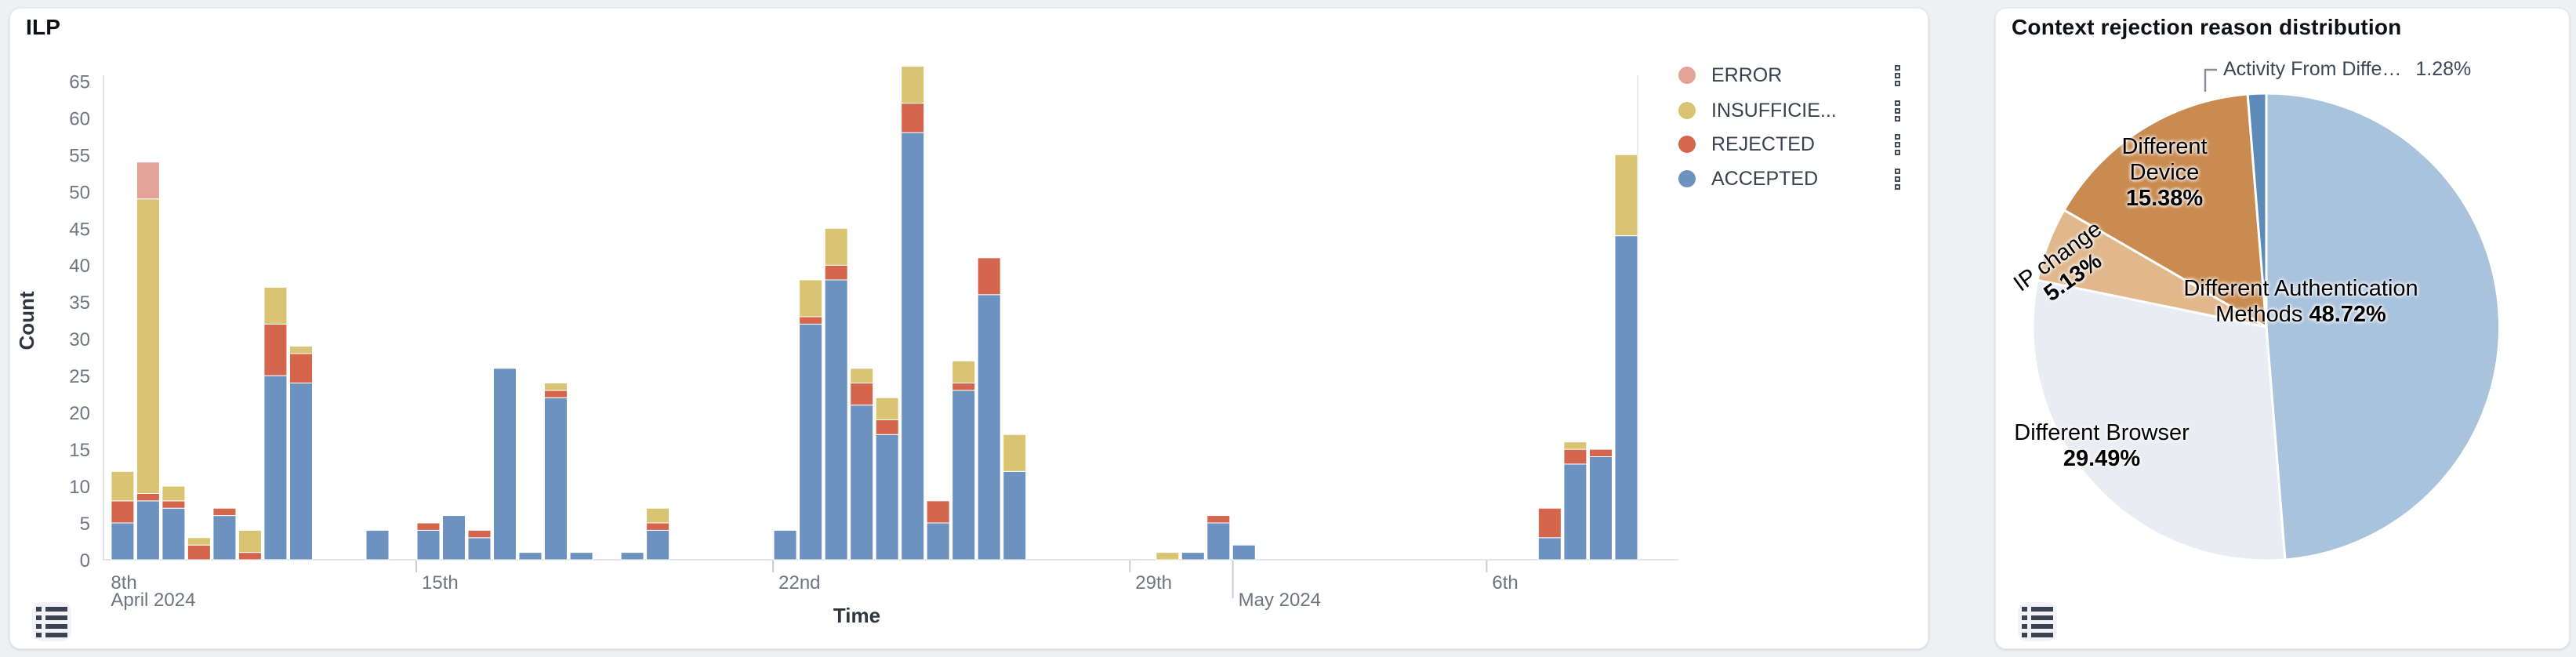 The height and width of the screenshot is (657, 2576). I want to click on pie-slice-different-device, so click(2166, 210).